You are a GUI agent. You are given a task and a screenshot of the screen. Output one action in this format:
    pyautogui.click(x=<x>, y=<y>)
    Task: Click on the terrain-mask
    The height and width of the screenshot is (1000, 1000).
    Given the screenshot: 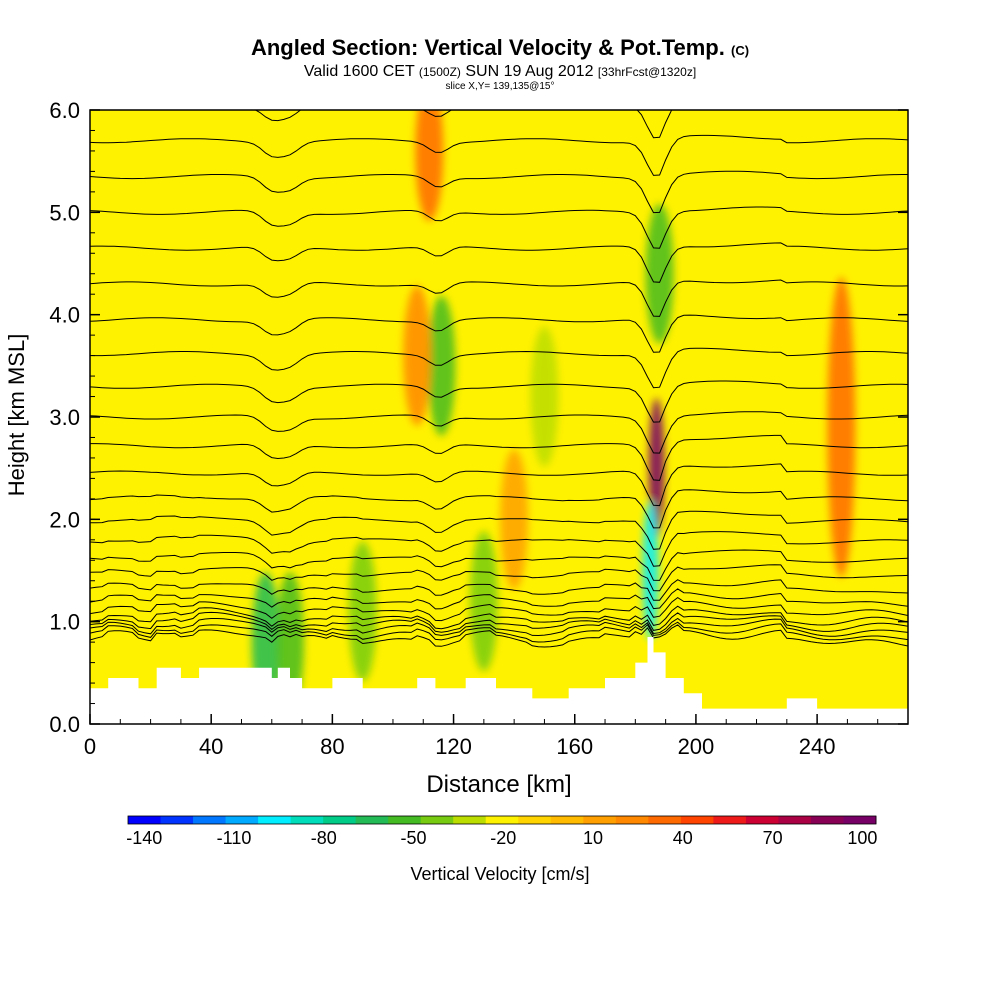 What is the action you would take?
    pyautogui.click(x=499, y=680)
    